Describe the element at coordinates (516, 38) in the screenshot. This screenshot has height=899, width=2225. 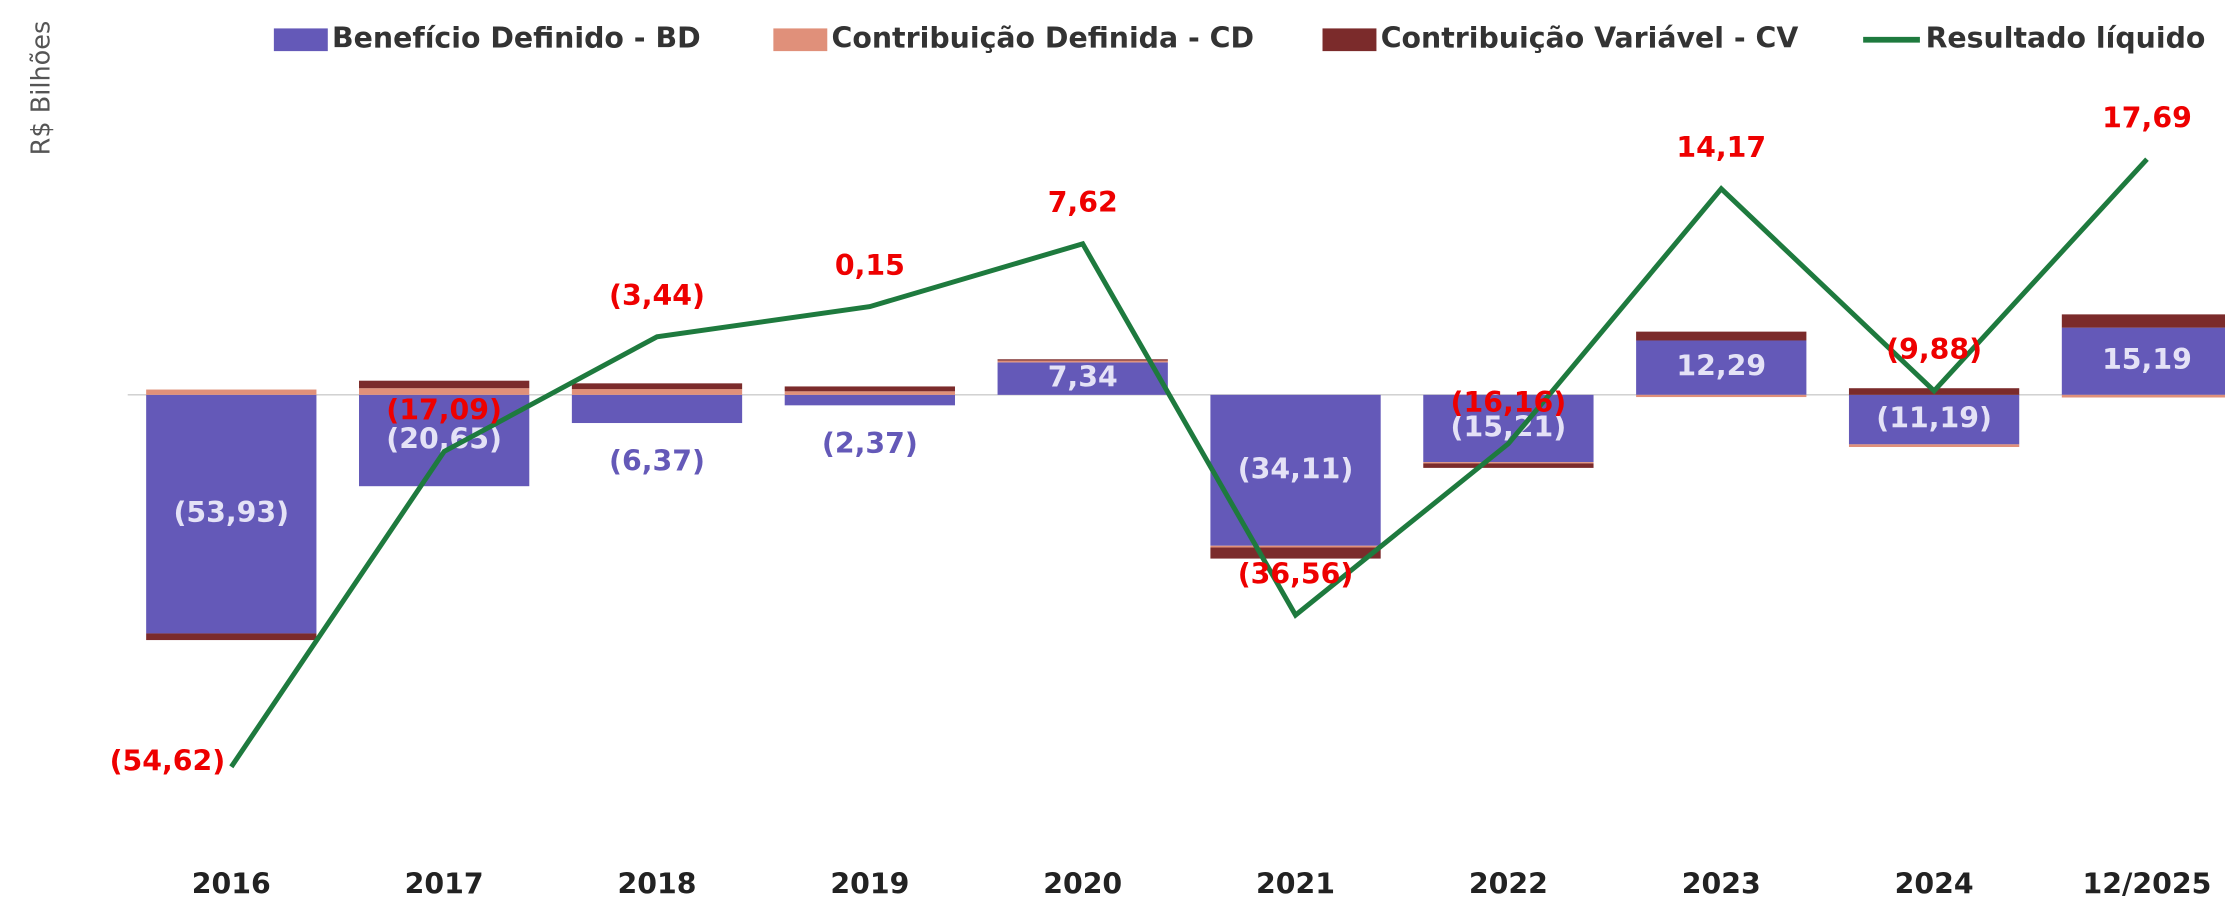
I see `legend-label: Benefício Definido - BD` at that location.